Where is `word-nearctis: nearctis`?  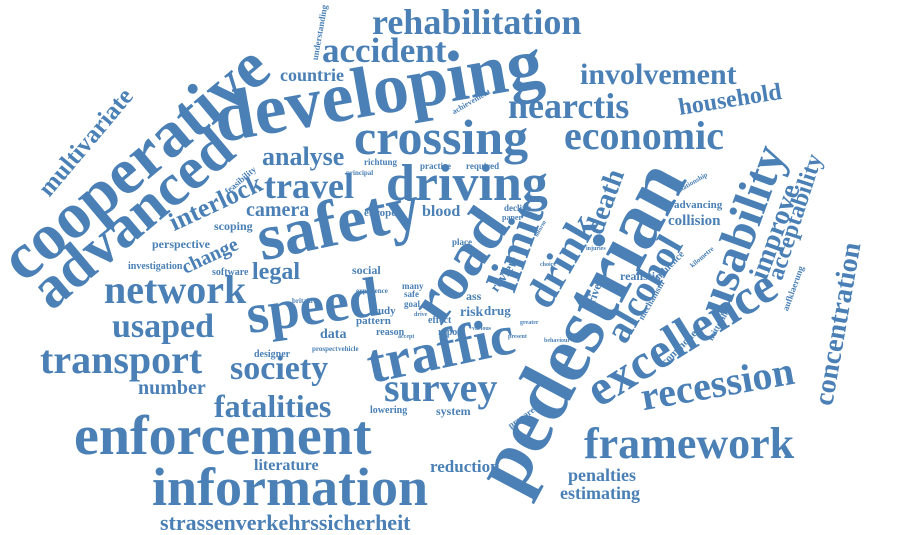
word-nearctis: nearctis is located at coordinates (569, 106).